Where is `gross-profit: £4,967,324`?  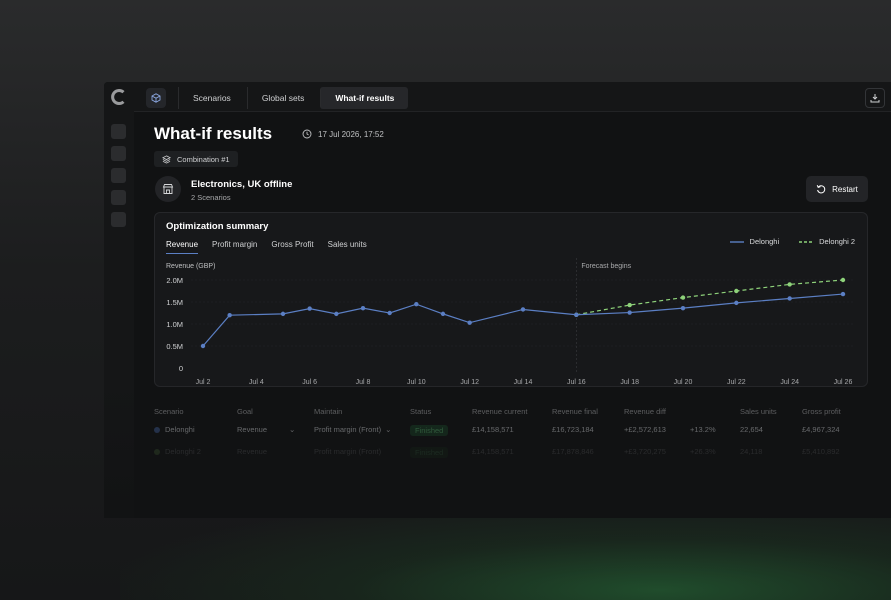
gross-profit: £4,967,324 is located at coordinates (821, 429).